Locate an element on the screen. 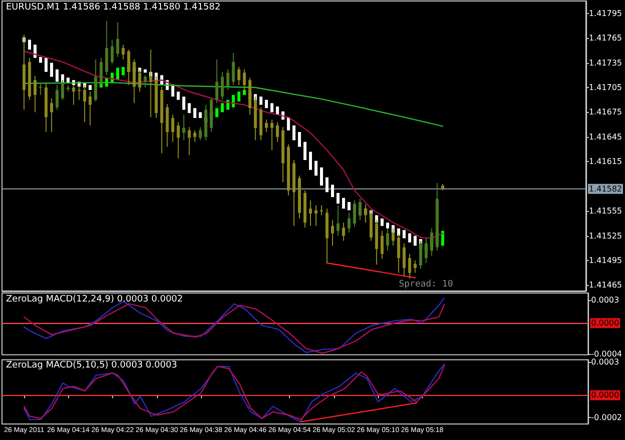 This screenshot has height=440, width=625. y-tick-label: 1.41495 is located at coordinates (605, 261).